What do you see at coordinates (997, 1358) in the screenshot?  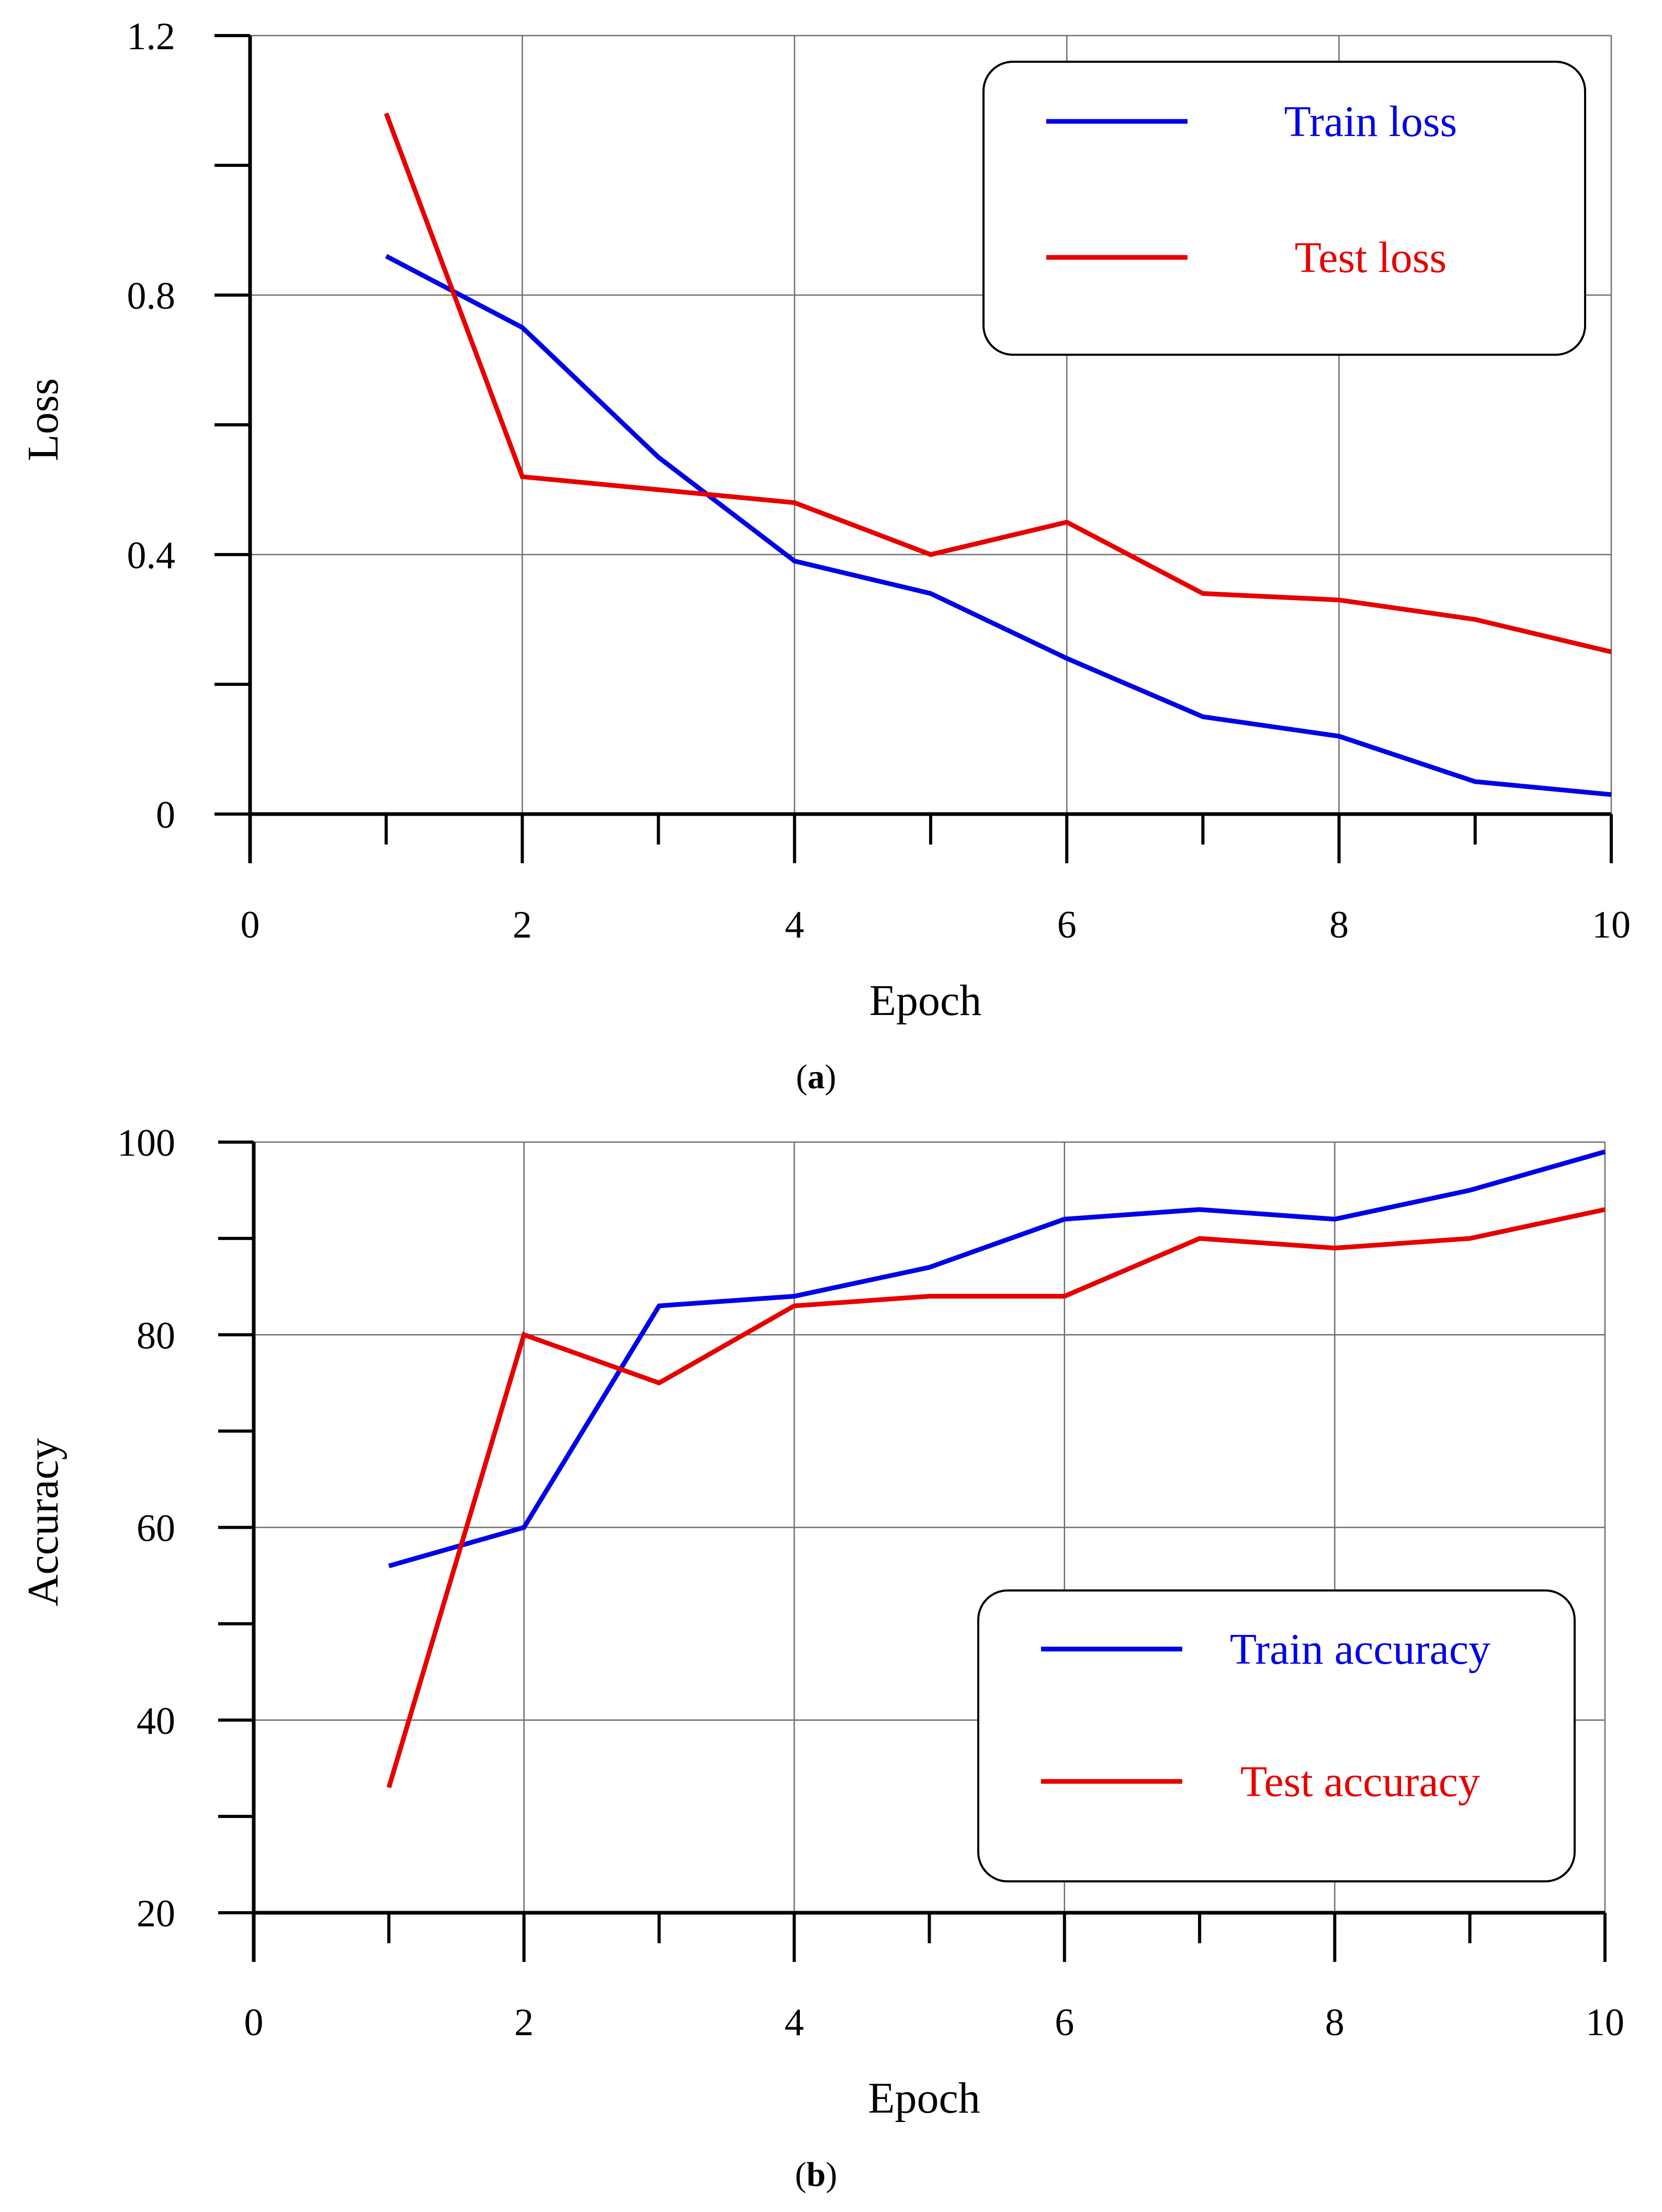 I see `series-line-train-accuracy` at bounding box center [997, 1358].